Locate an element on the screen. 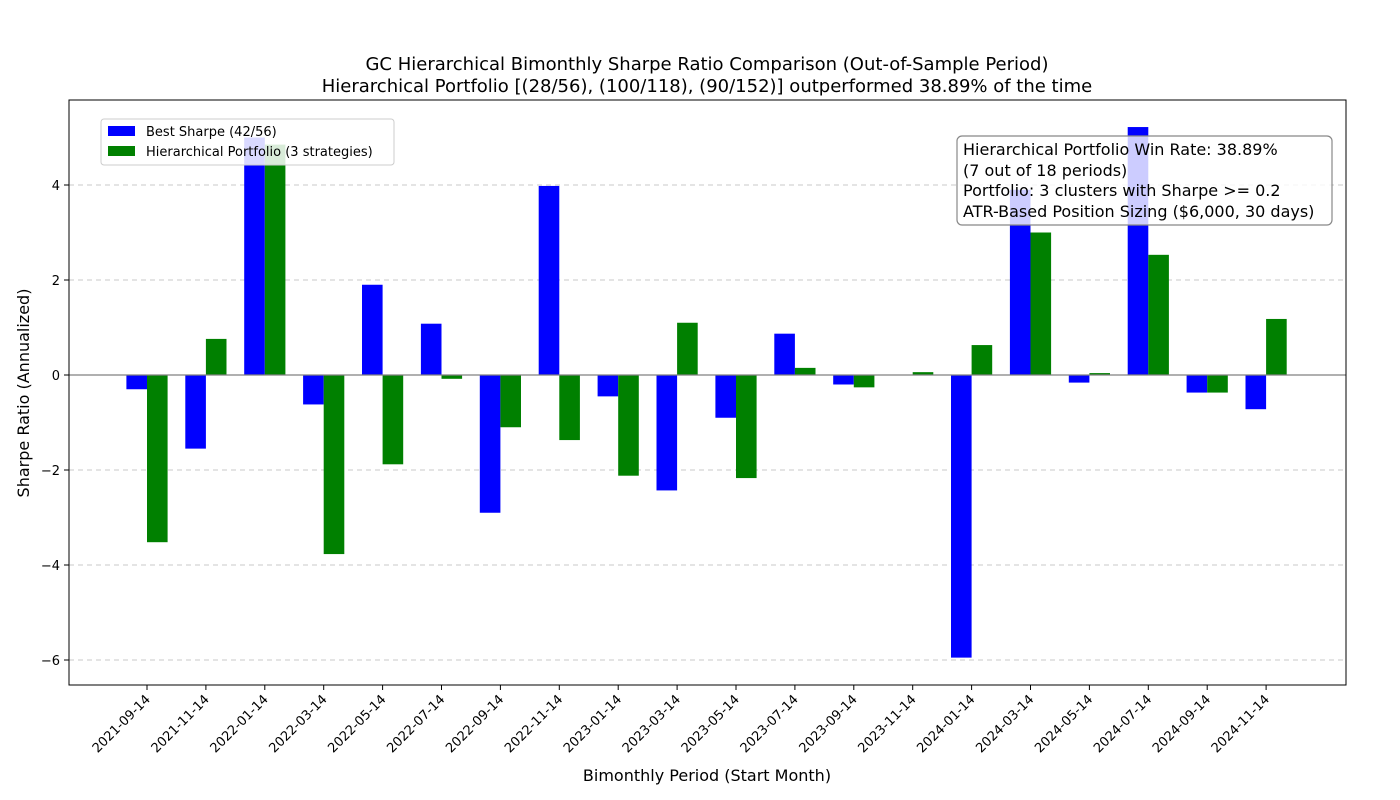 Image resolution: width=1400 pixels, height=800 pixels. legend-swatch-best-sharpe is located at coordinates (121, 131).